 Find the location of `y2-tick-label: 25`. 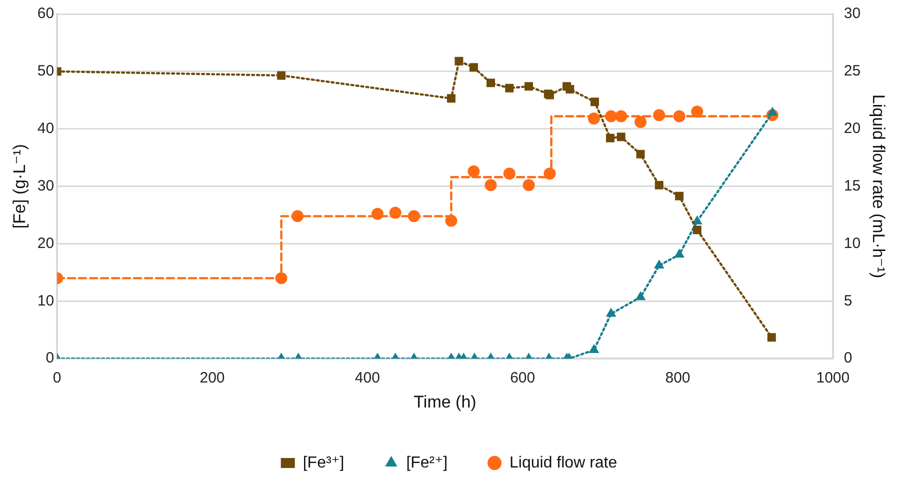

y2-tick-label: 25 is located at coordinates (852, 71).